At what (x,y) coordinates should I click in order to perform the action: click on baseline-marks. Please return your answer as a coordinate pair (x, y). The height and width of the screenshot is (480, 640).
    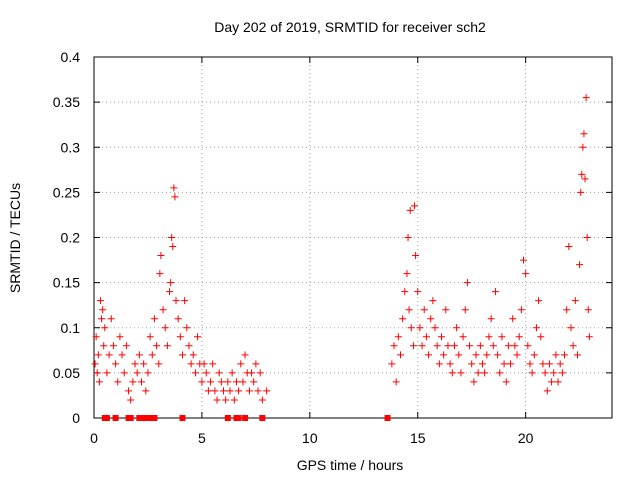
    Looking at the image, I should click on (246, 418).